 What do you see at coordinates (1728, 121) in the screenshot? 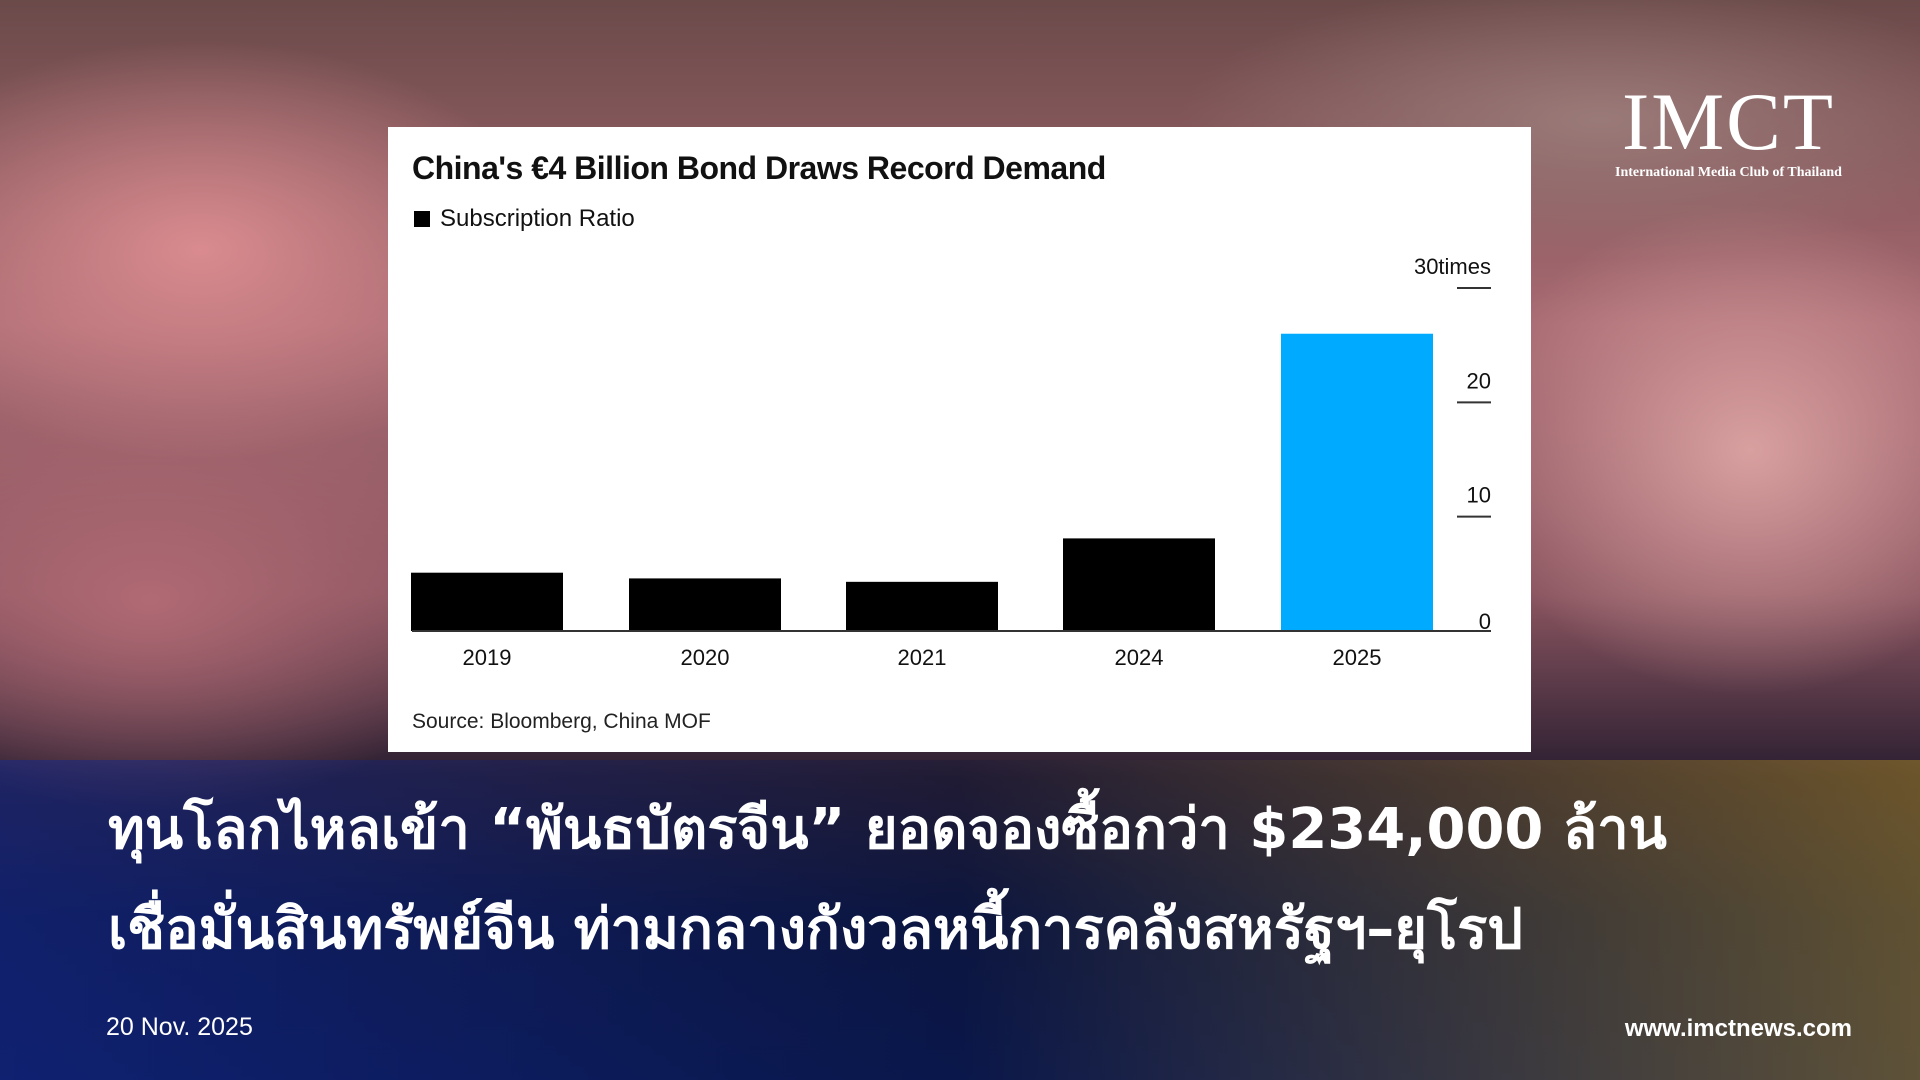
I see `logo-text: IMCT` at bounding box center [1728, 121].